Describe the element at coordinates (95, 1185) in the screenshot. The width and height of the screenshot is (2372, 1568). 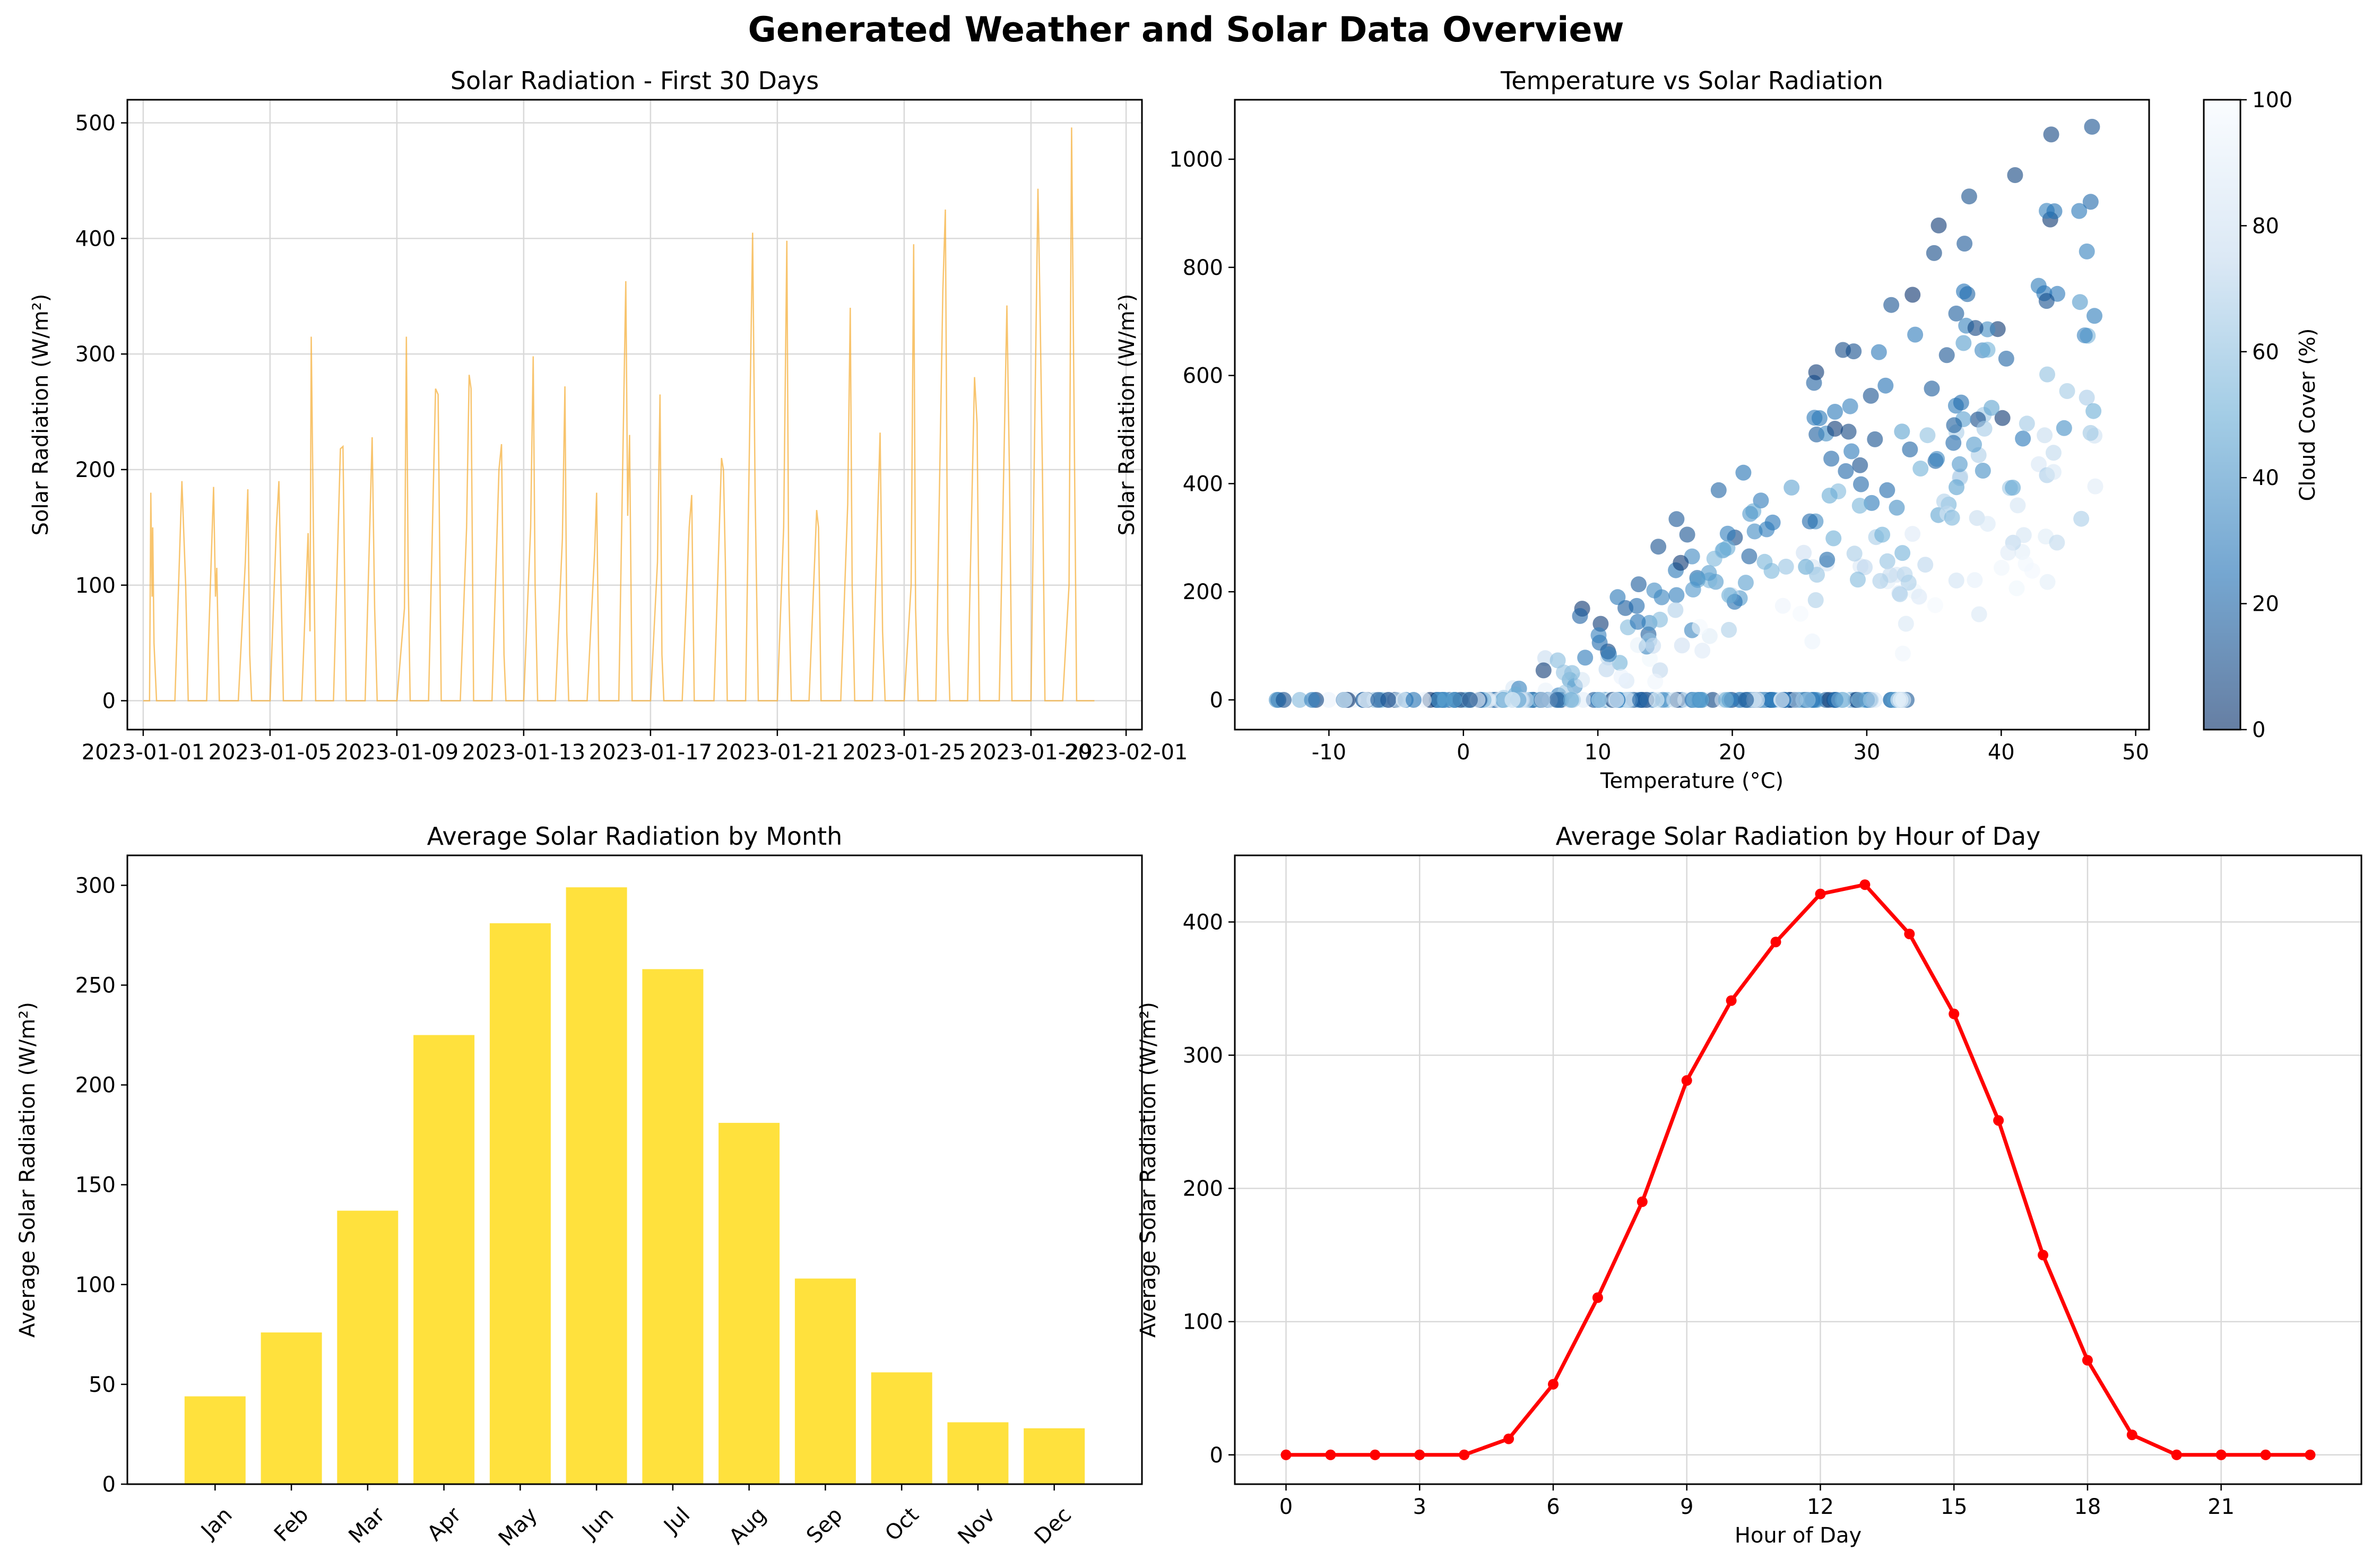
I see `y-tick-label: 150` at that location.